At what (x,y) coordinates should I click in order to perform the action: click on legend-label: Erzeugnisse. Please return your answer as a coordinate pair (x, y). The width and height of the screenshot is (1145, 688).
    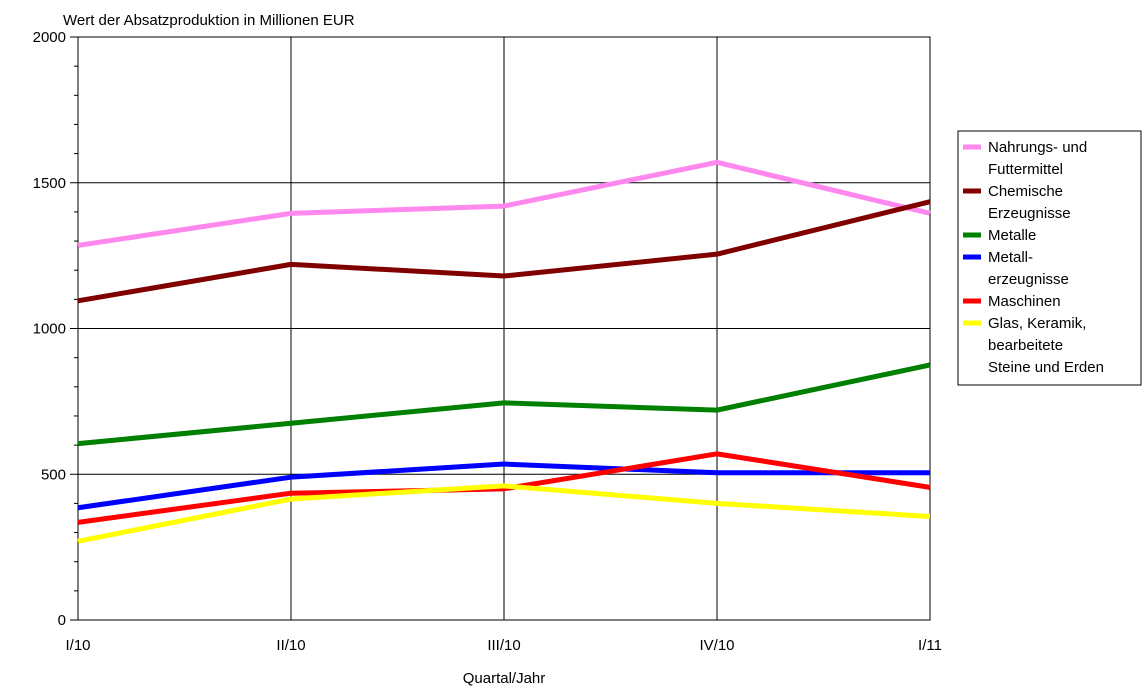
    Looking at the image, I should click on (1029, 213).